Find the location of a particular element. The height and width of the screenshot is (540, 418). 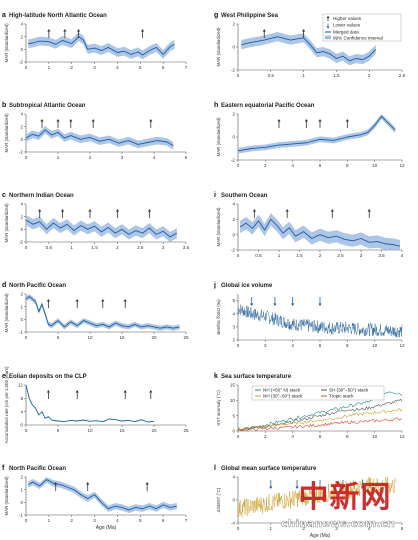

x-tick-label: 1.5 is located at coordinates (299, 255).